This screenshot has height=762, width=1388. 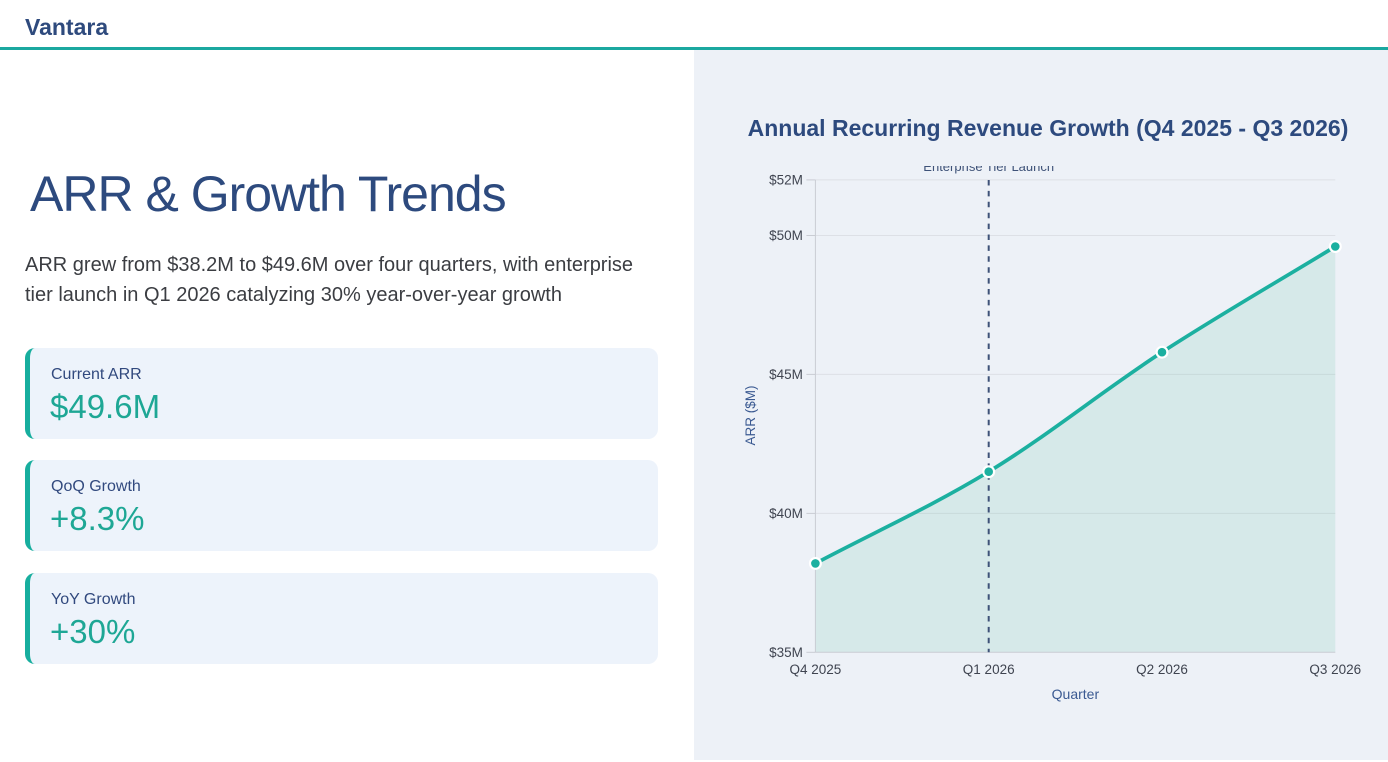 I want to click on svg-text: Q4 2025, so click(x=816, y=669).